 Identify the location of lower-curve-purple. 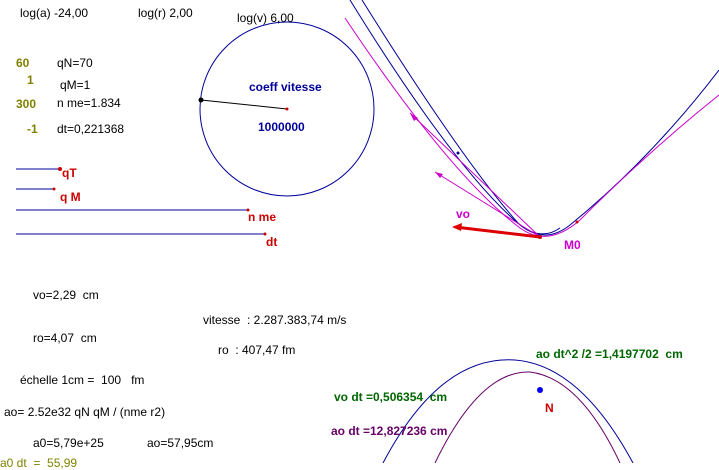
(527, 417).